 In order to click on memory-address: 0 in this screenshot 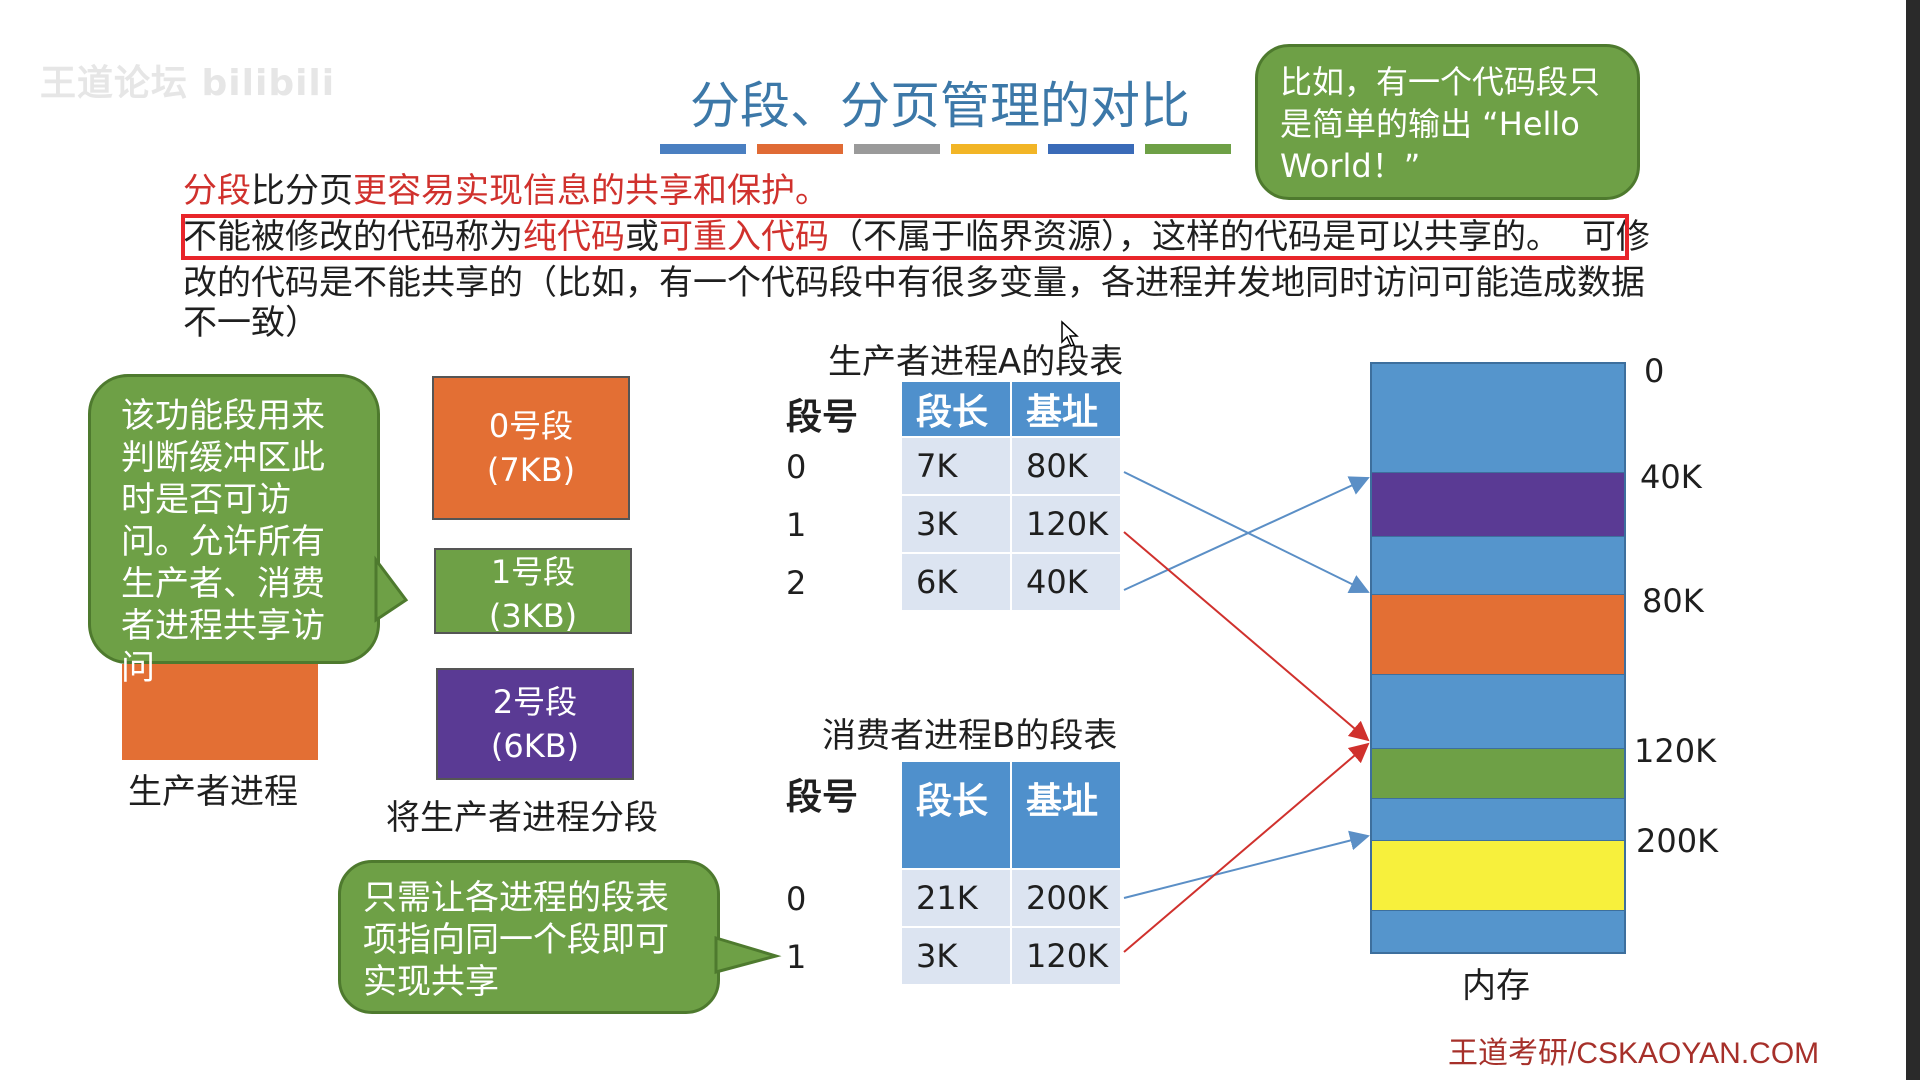, I will do `click(1654, 371)`.